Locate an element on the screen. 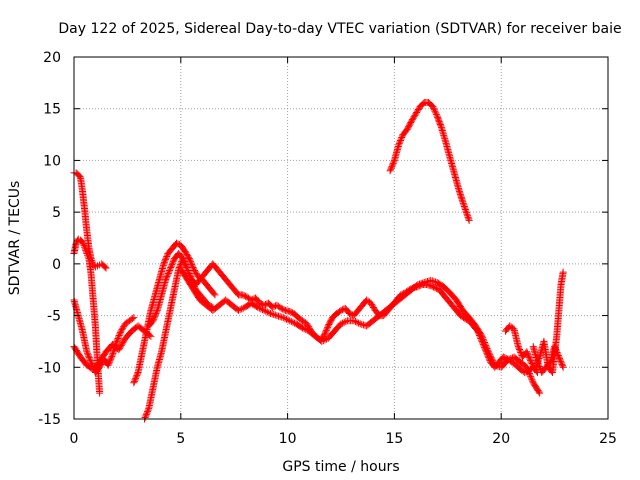  x-tick-label: 0 is located at coordinates (74, 439).